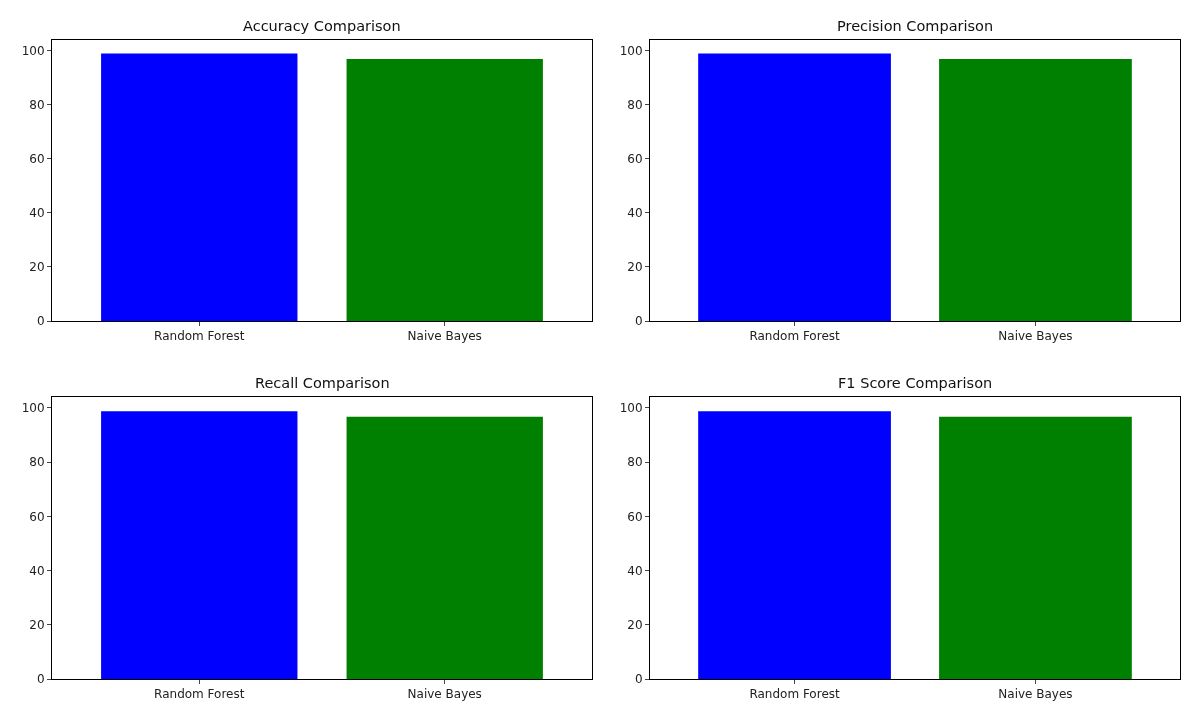  I want to click on chart-title: Recall Comparison, so click(322, 383).